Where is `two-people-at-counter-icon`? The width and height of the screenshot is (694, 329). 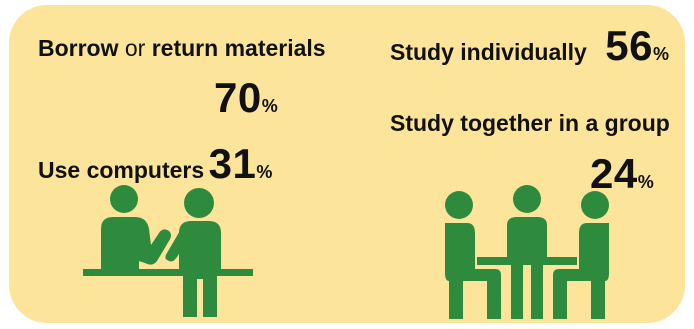
two-people-at-counter-icon is located at coordinates (168, 251).